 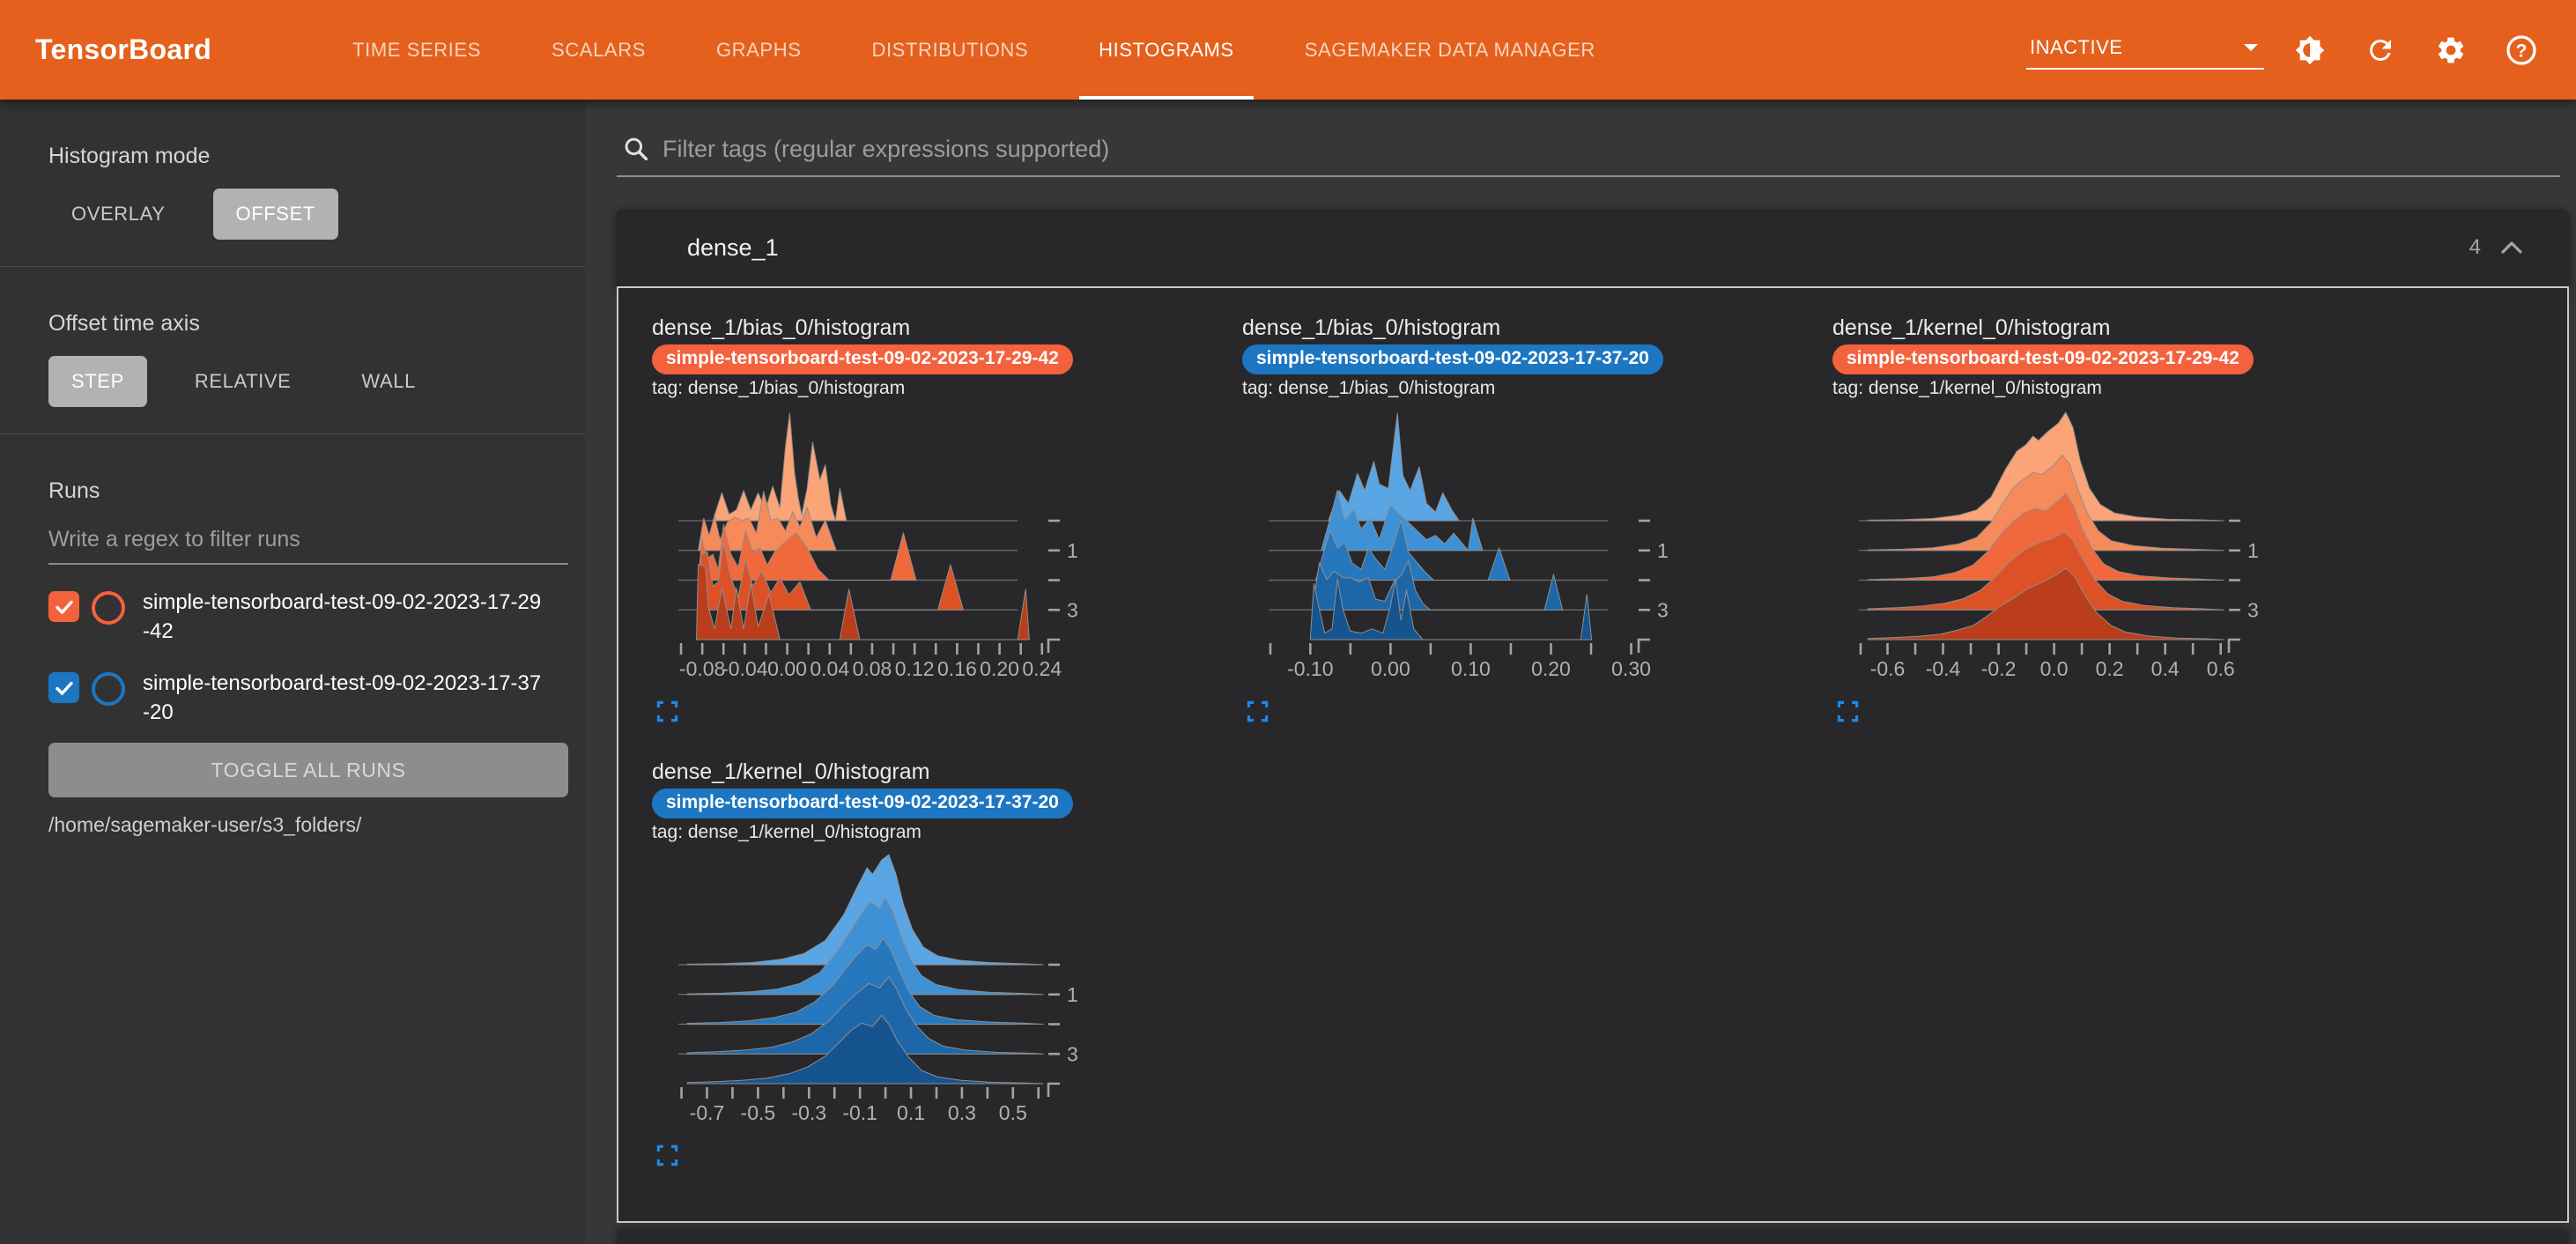 I want to click on histogram-plot: 1 3 -0.08-0.04 0.00 0.04 0.08 0.12 0.16 0.20 0.24, so click(x=925, y=541).